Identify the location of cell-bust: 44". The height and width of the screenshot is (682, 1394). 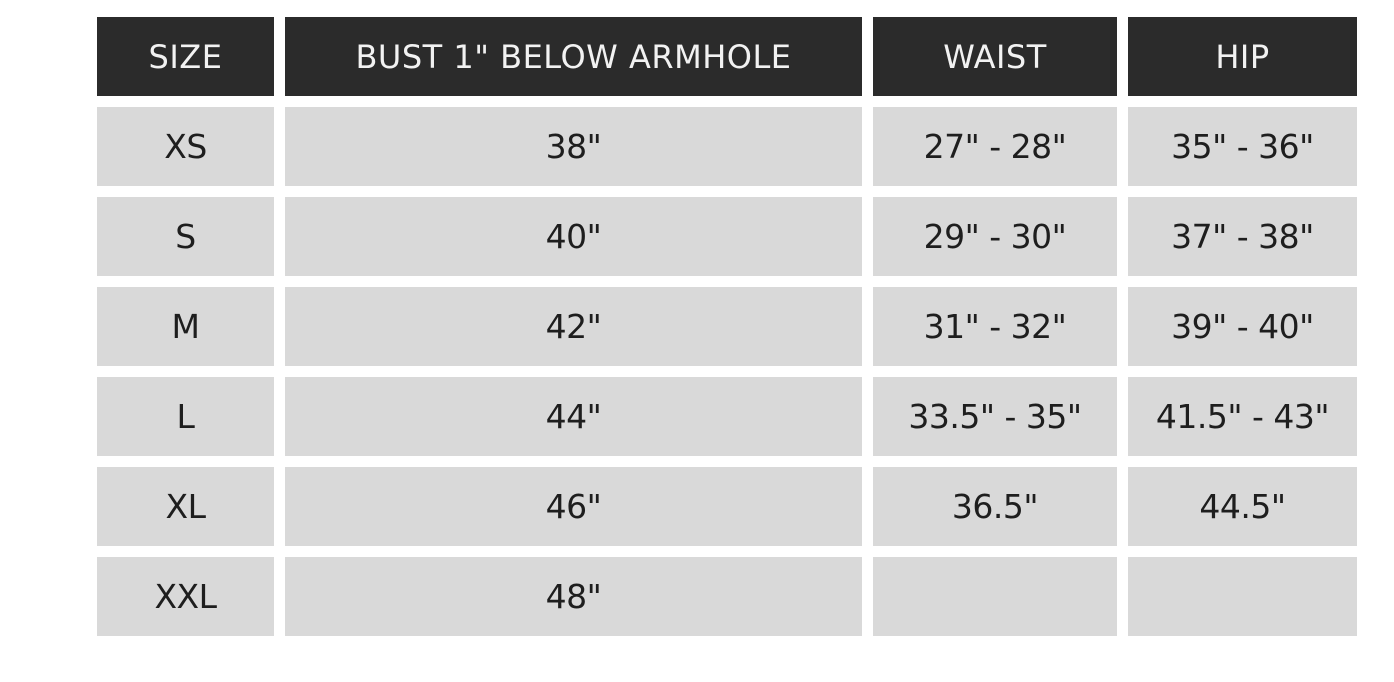
(573, 416).